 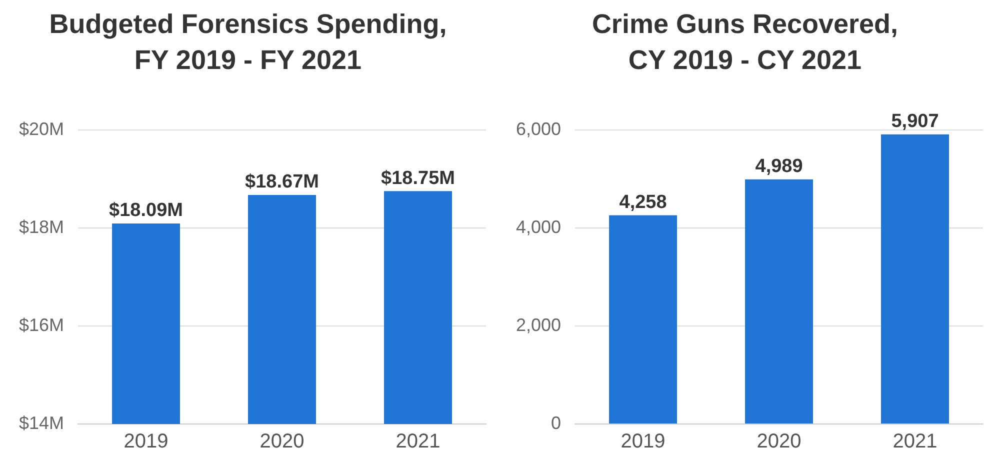 What do you see at coordinates (779, 167) in the screenshot?
I see `data-label: 4,989` at bounding box center [779, 167].